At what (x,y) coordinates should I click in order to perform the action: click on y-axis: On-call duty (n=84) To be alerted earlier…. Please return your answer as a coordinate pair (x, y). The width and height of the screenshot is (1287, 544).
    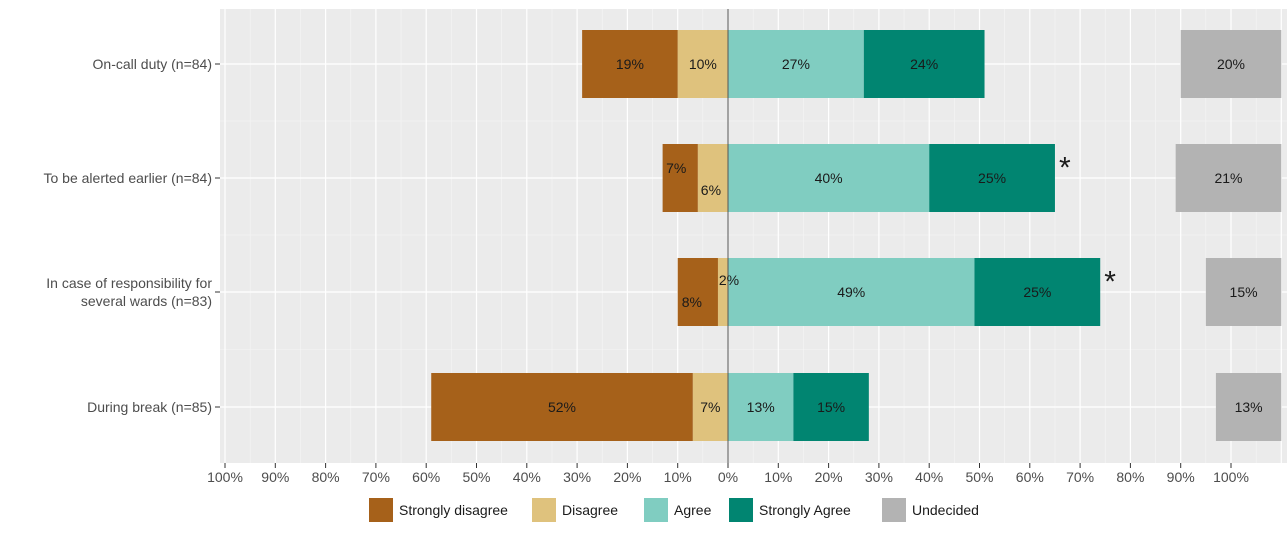
    Looking at the image, I should click on (132, 235).